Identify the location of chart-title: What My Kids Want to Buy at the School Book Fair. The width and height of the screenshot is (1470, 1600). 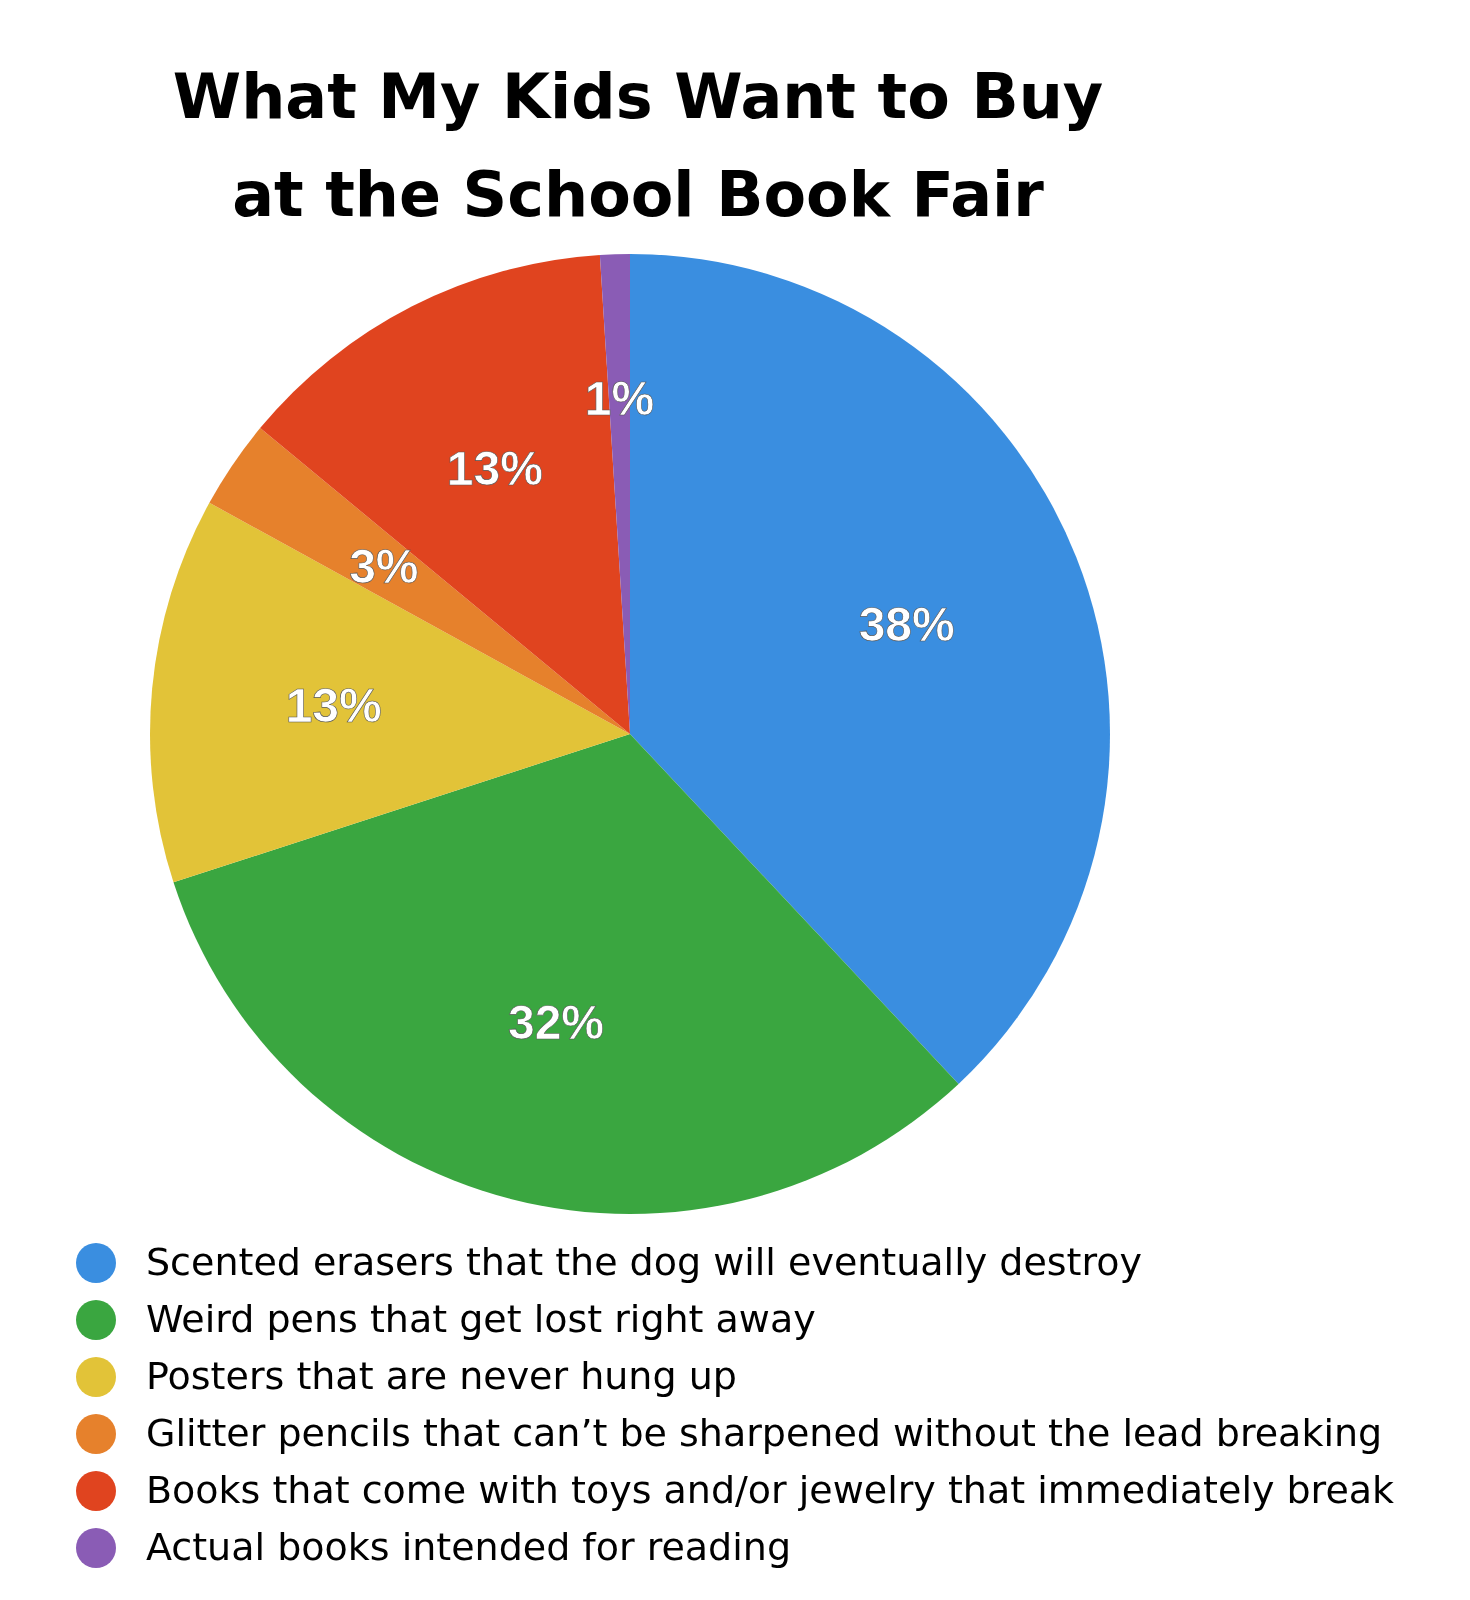
(638, 146).